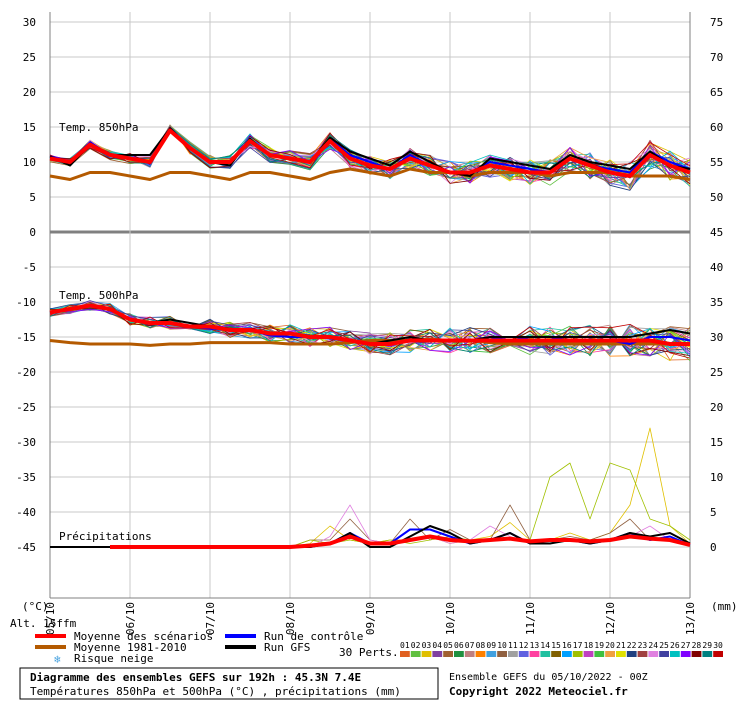  What do you see at coordinates (610, 618) in the screenshot?
I see `x-tick-label: 12/10` at bounding box center [610, 618].